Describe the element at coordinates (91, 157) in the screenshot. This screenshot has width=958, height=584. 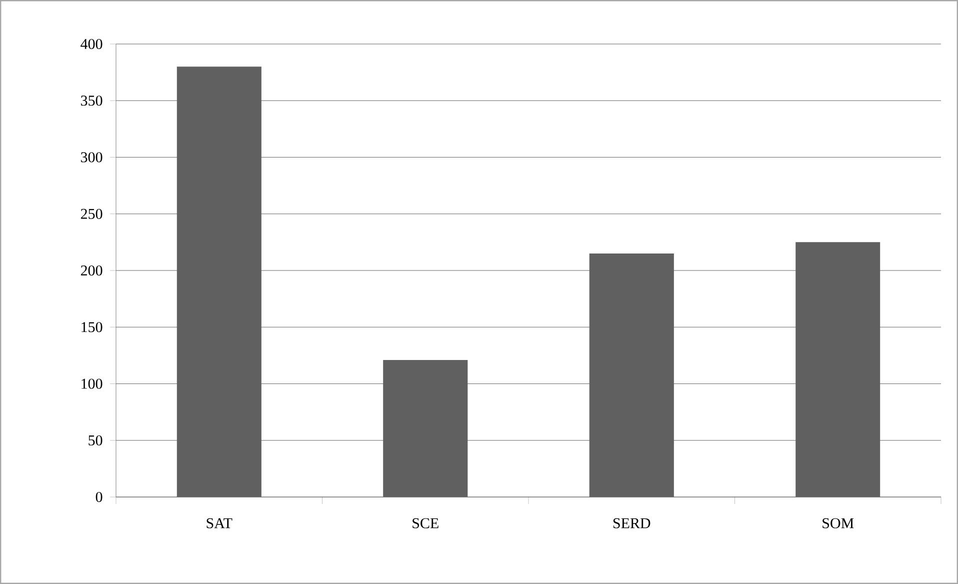
I see `y-tick-label: 300` at that location.